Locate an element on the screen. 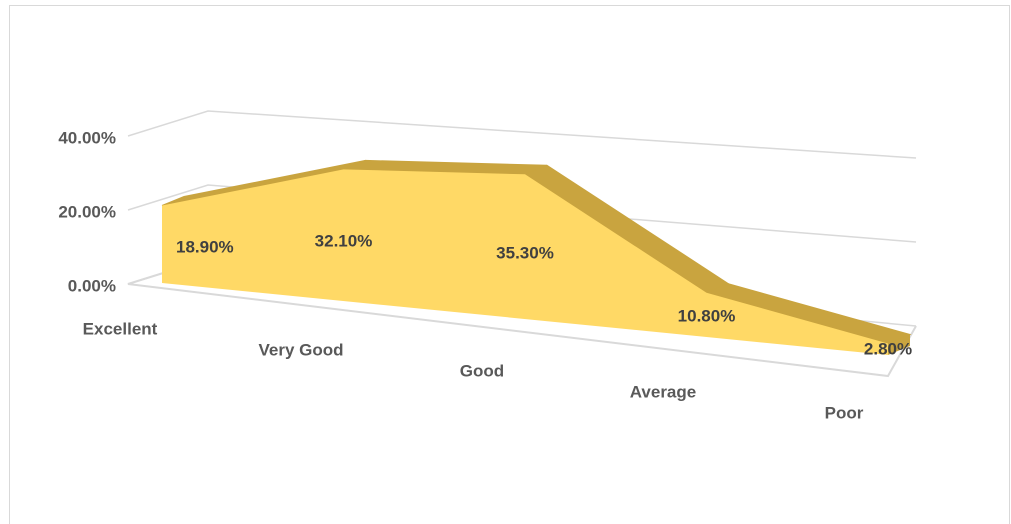  x-tick-label: Very Good is located at coordinates (300, 349).